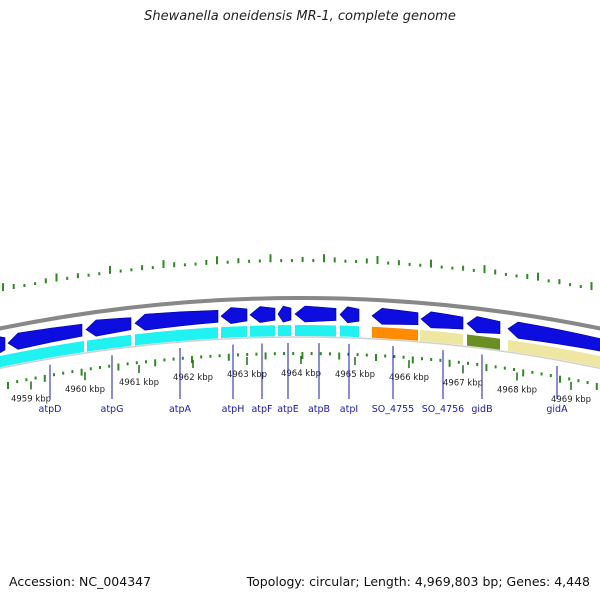  I want to click on gene-label: atpA, so click(180, 409).